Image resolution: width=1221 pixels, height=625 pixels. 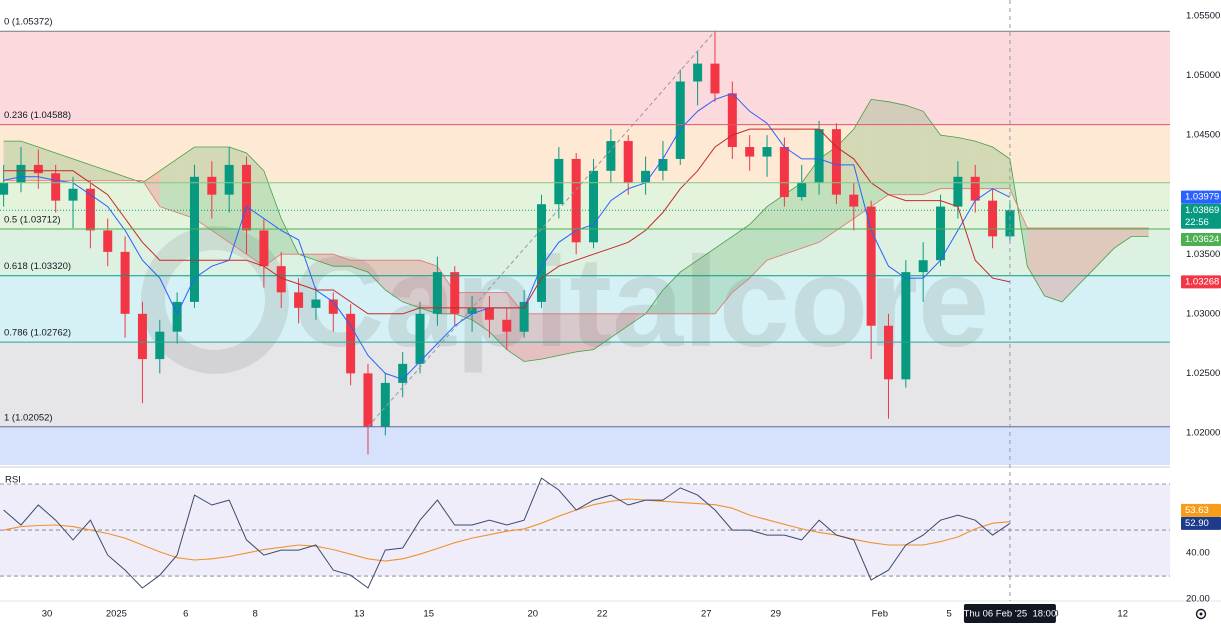 What do you see at coordinates (28, 417) in the screenshot?
I see `fib-label: 1 (1.02052)` at bounding box center [28, 417].